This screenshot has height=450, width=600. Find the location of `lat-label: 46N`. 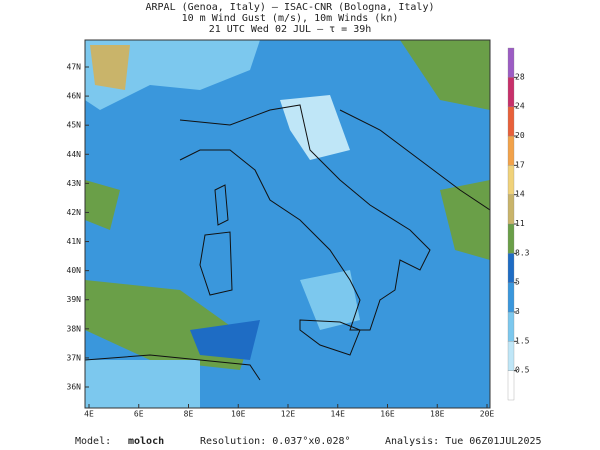

lat-label: 46N is located at coordinates (74, 96).